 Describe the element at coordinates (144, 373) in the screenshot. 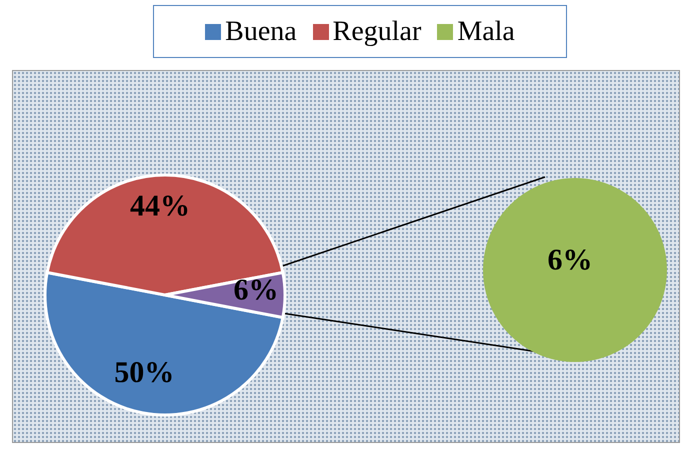

I see `data-label: 50%` at that location.